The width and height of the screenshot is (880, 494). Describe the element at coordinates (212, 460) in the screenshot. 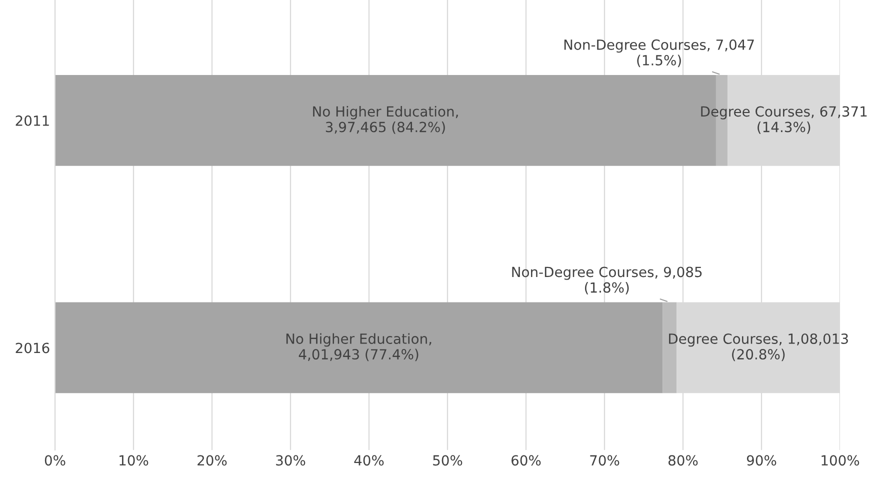

I see `x-tick-label: 20%` at that location.